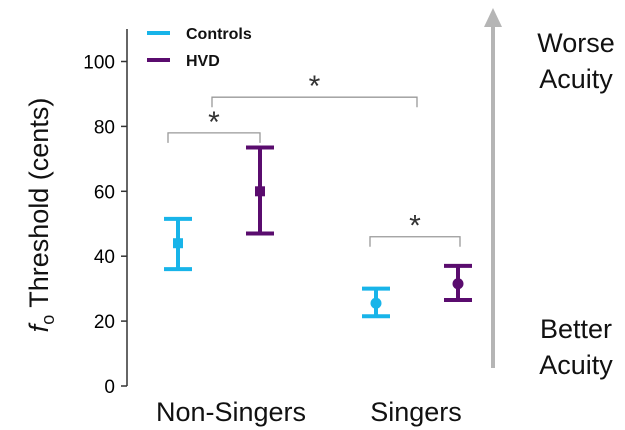  What do you see at coordinates (99, 63) in the screenshot?
I see `y-tick-label: 100` at bounding box center [99, 63].